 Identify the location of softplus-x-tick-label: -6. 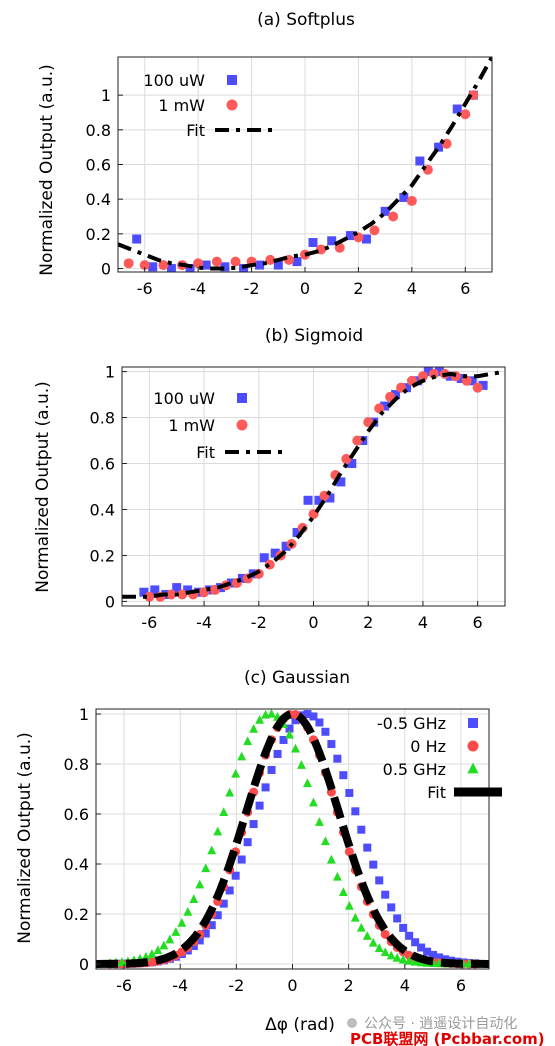
(145, 288).